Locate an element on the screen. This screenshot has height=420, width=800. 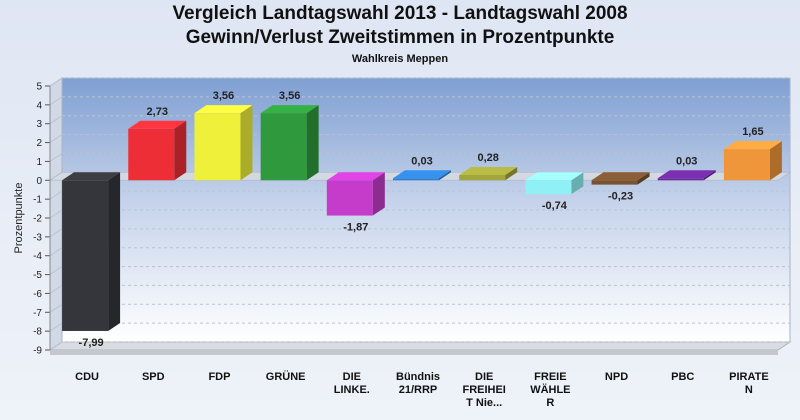
x-tick-label: SPD is located at coordinates (153, 377).